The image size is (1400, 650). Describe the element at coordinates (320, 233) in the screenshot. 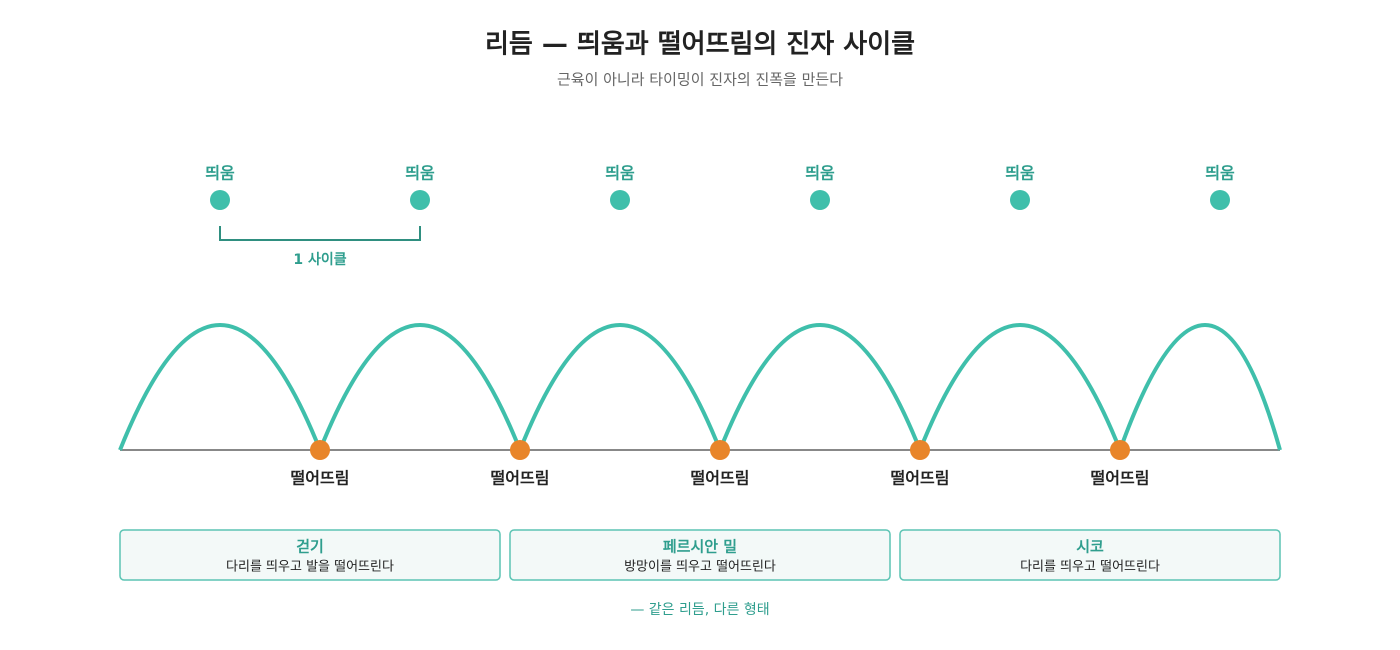

I see `cycle-bracket` at that location.